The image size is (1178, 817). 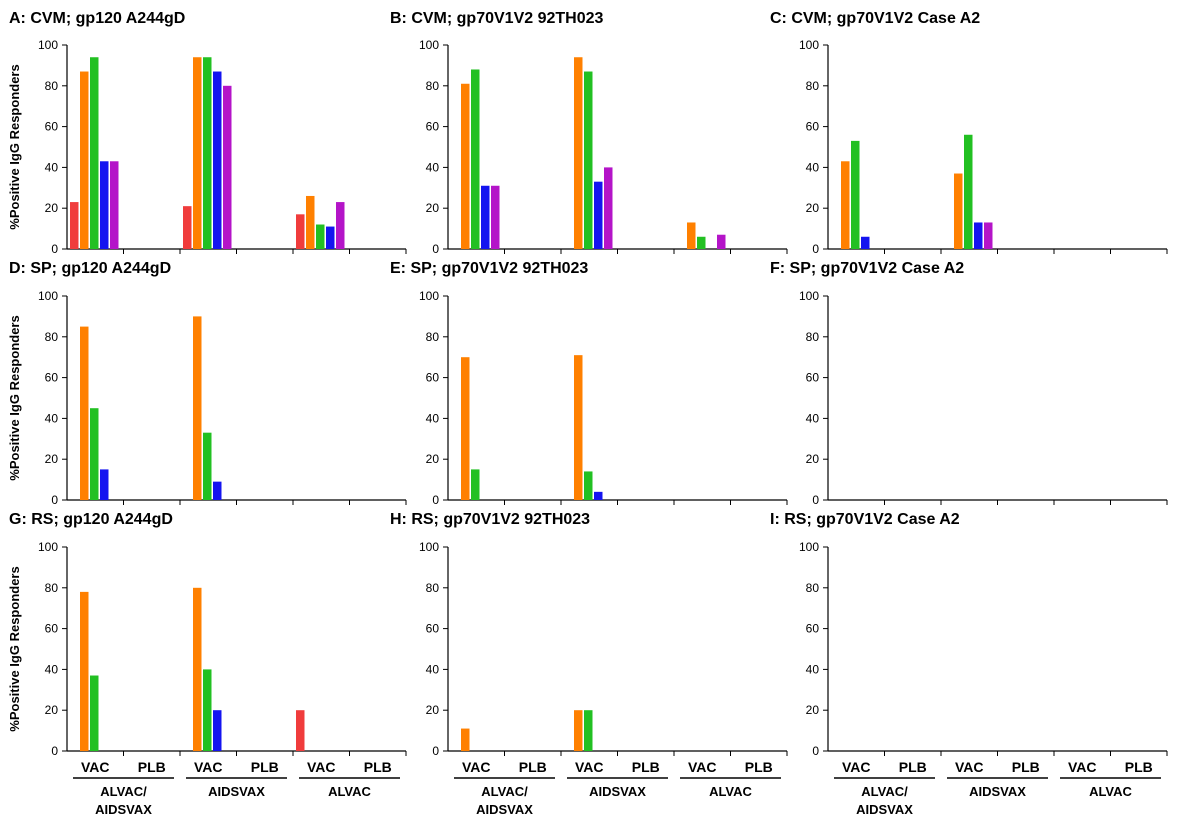 I want to click on chart-panel-e: E: SP; gp70V1V2 92TH023 0 20 40 60 80 100, so click(x=589, y=383).